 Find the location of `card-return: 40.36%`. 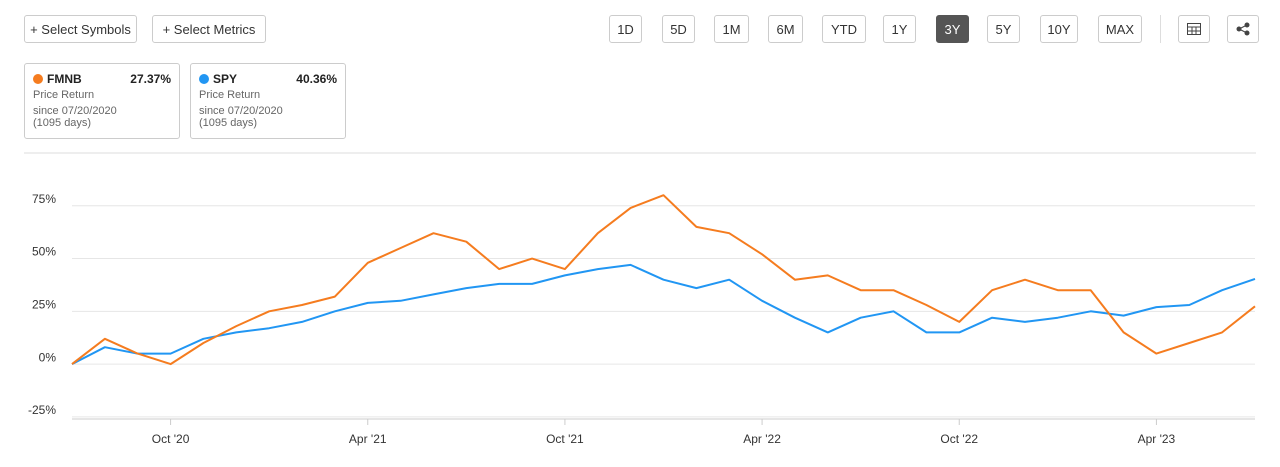

card-return: 40.36% is located at coordinates (316, 79).